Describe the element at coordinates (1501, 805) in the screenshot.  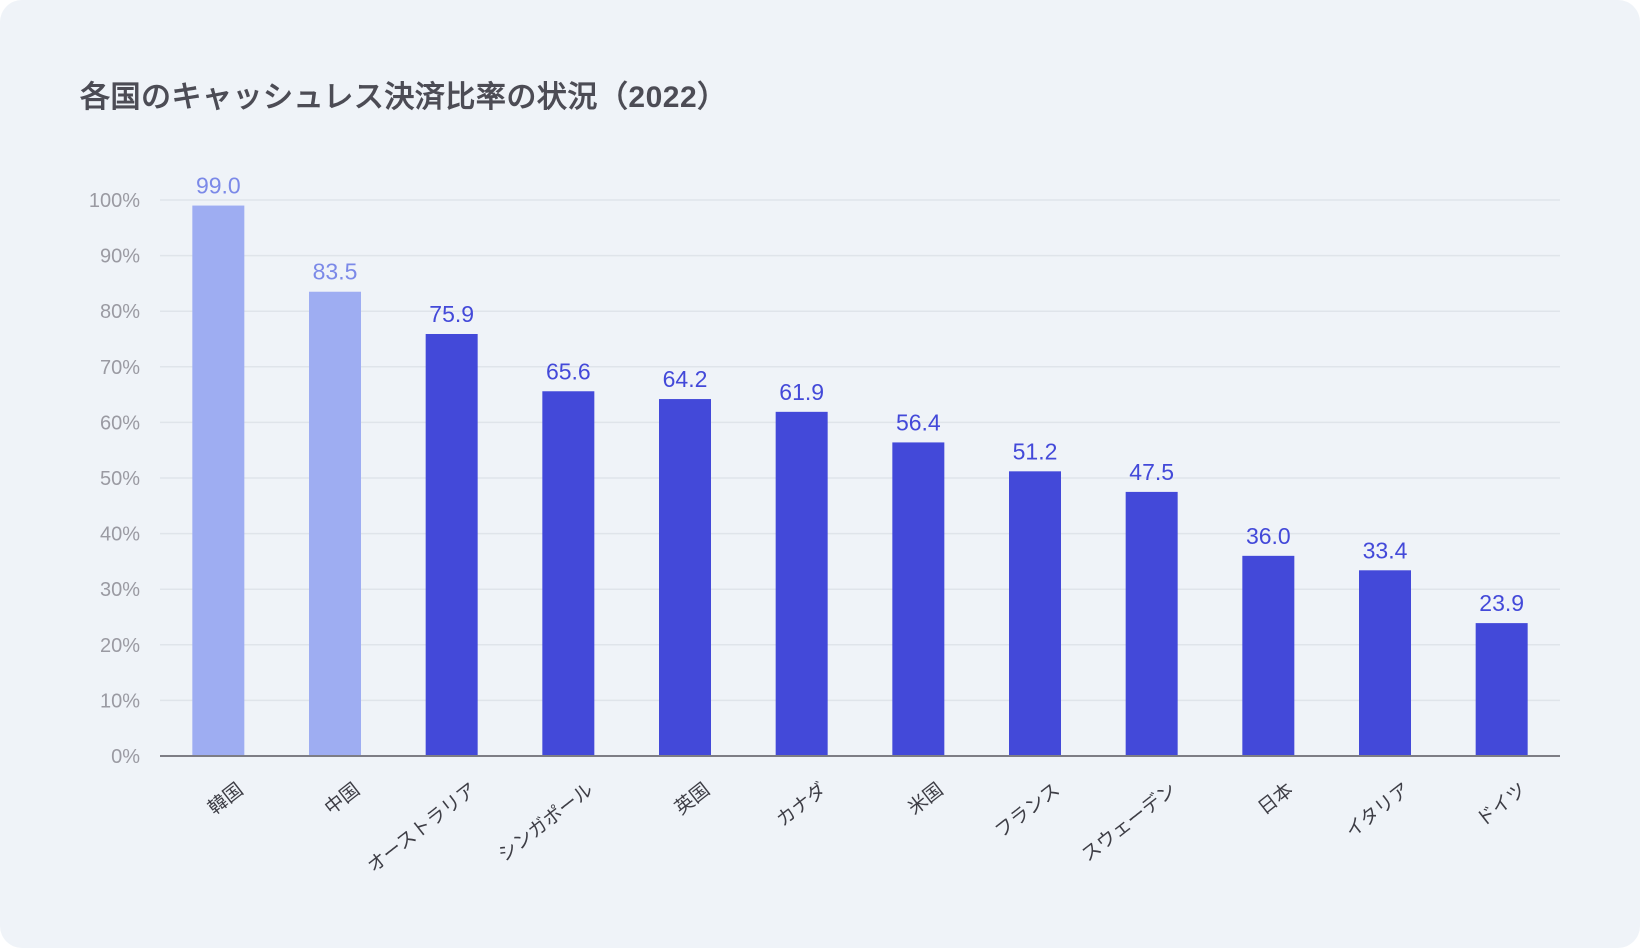
I see `x-tick-label: ドイツ` at that location.